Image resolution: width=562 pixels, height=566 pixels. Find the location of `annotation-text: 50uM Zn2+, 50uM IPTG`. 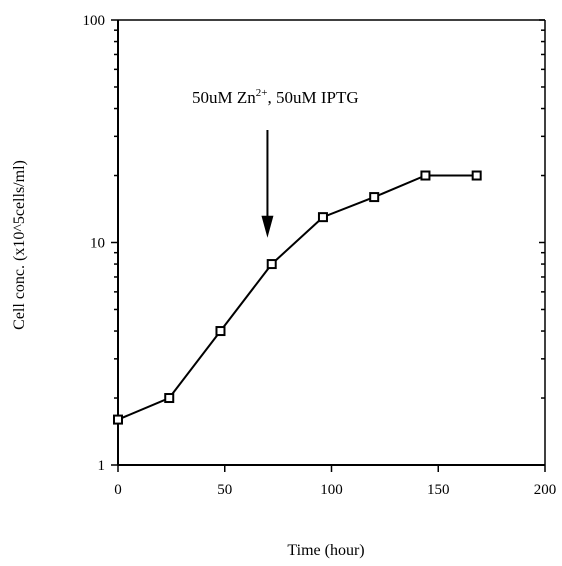

annotation-text: 50uM Zn2+, 50uM IPTG is located at coordinates (275, 97).